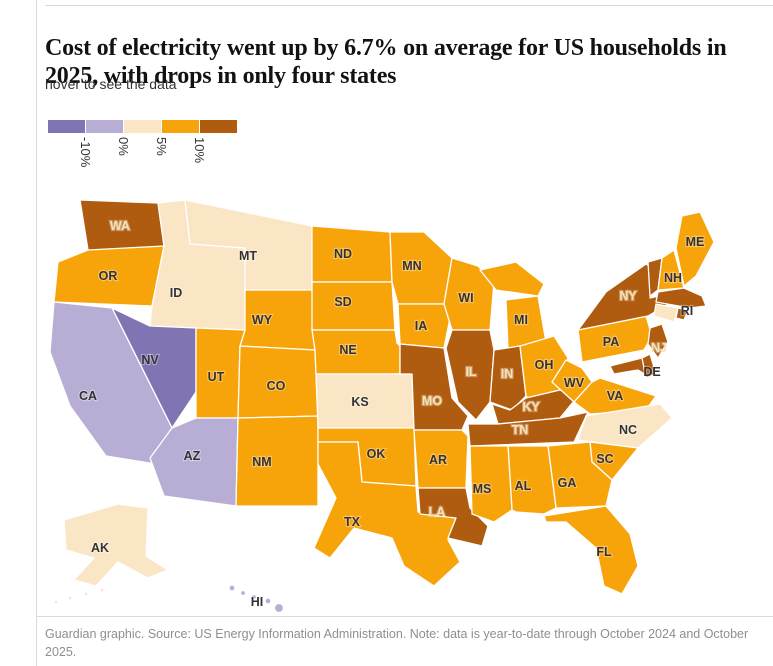  Describe the element at coordinates (277, 461) in the screenshot. I see `state-nm` at that location.